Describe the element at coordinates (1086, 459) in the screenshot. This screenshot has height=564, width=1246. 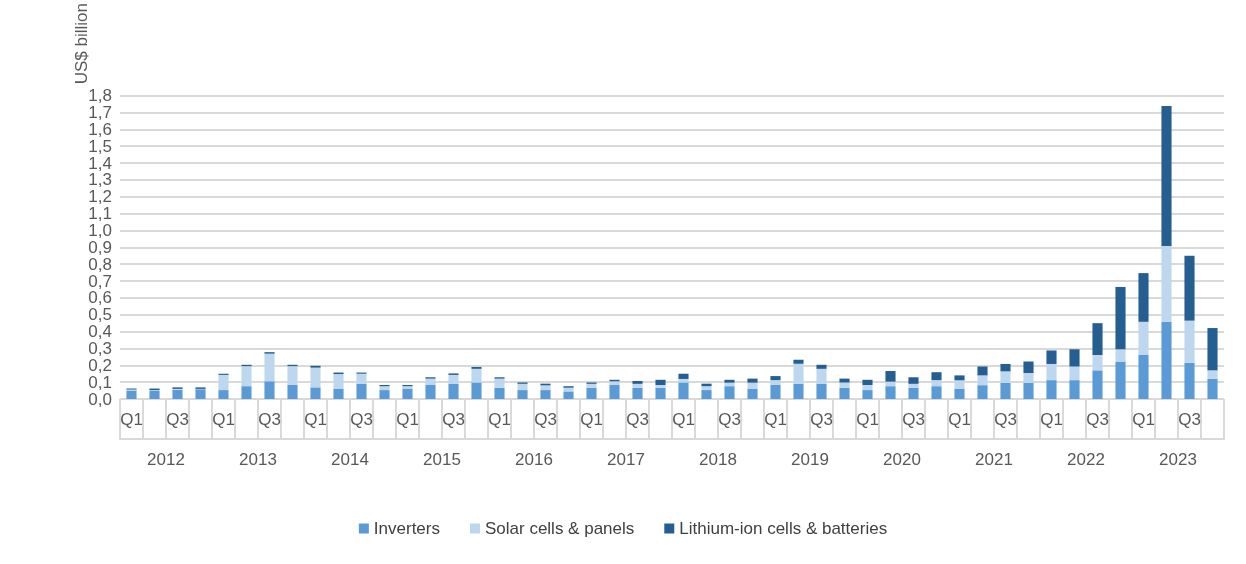
I see `text: 2022` at that location.